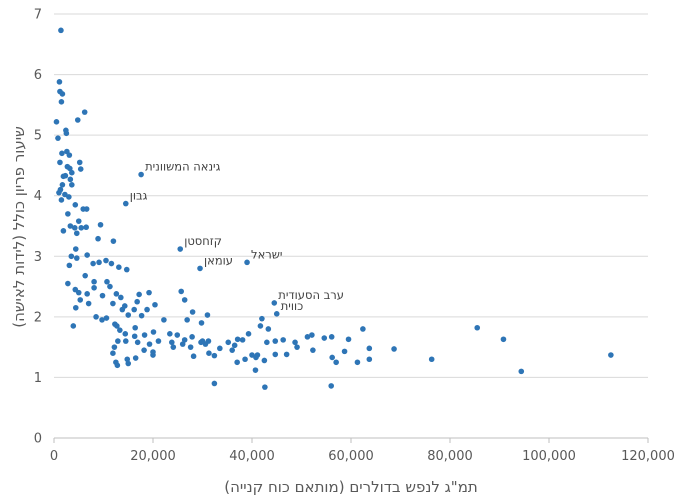 Image resolution: width=680 pixels, height=500 pixels. I want to click on point-annotation: עומאן, so click(218, 260).